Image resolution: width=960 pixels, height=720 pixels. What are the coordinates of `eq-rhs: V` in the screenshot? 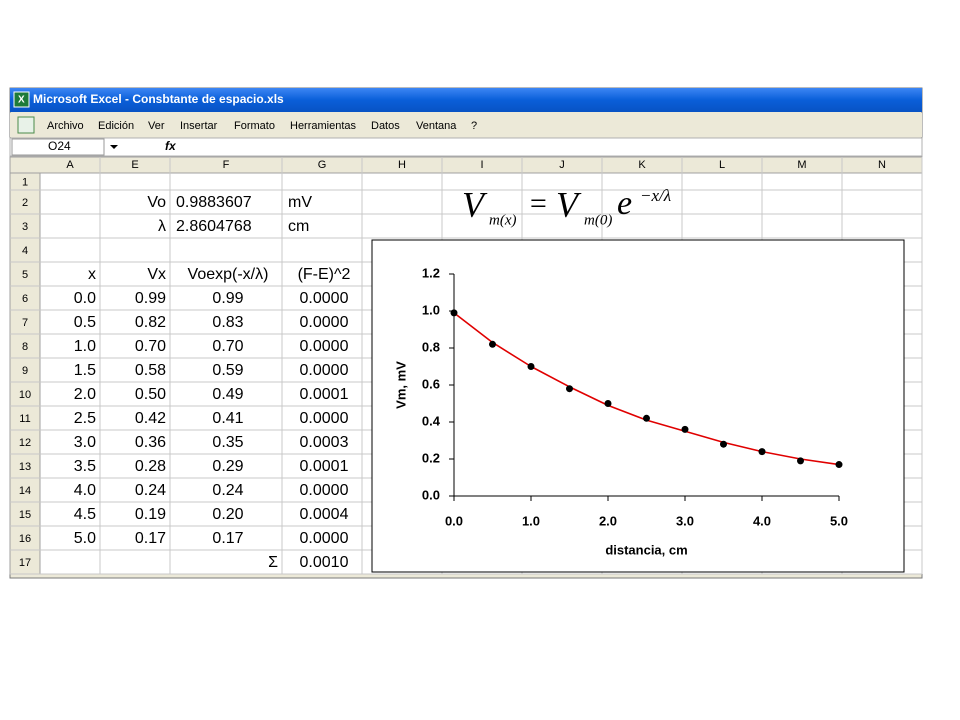 It's located at (569, 204).